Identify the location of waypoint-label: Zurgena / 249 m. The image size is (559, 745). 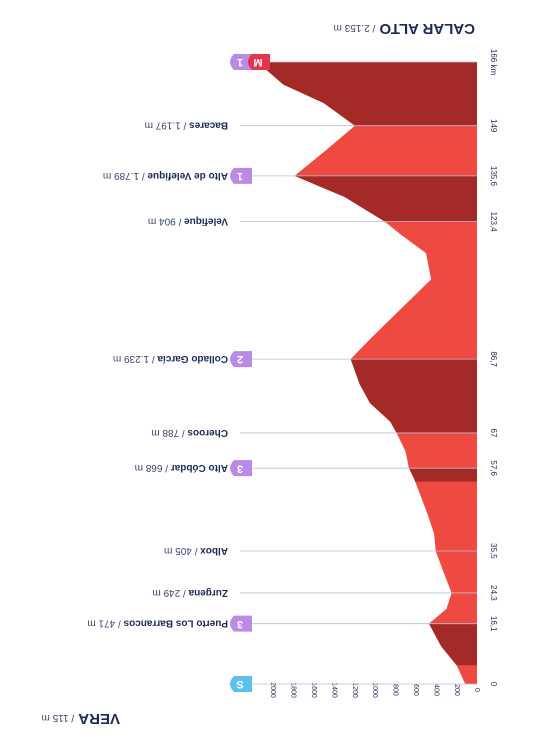
(190, 592).